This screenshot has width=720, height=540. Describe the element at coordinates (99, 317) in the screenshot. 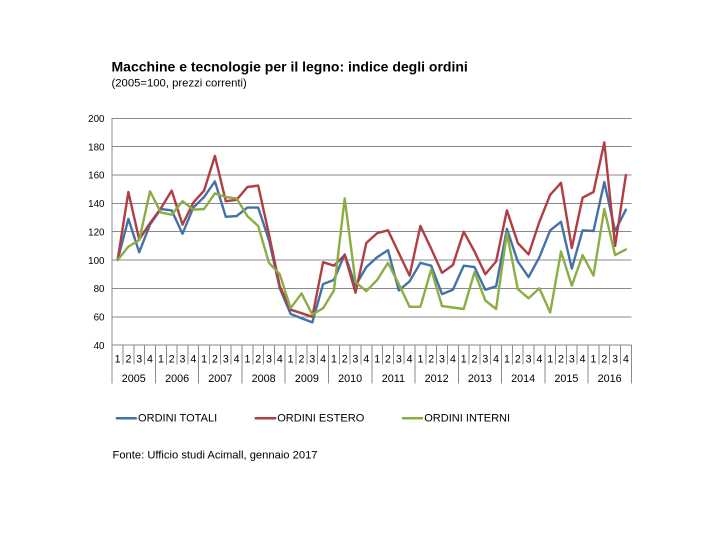

I see `svg-text: 60` at that location.